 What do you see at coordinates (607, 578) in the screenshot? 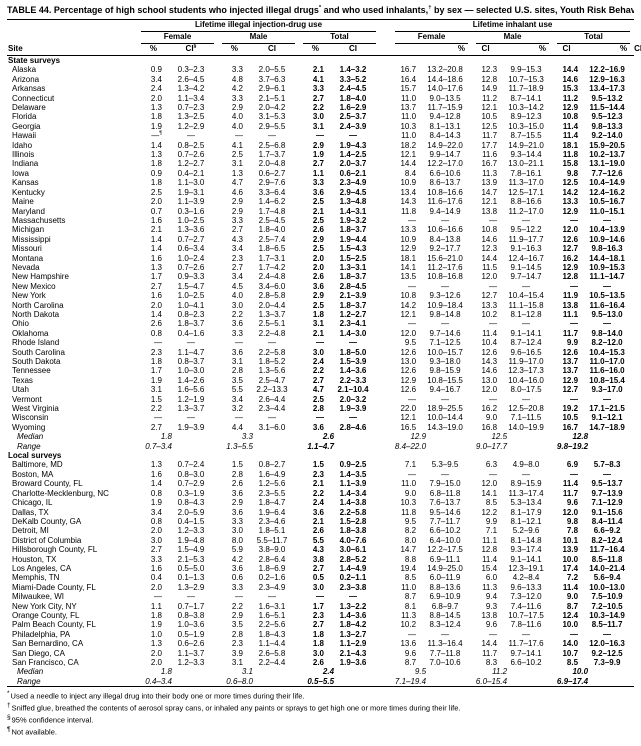
I see `ci-cell: 5.6–9.4` at bounding box center [607, 578].